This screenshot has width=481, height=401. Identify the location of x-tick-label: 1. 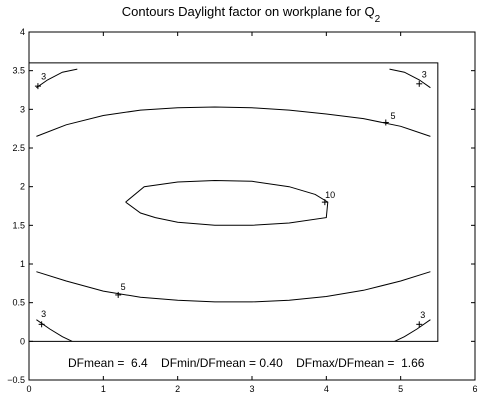
(103, 389).